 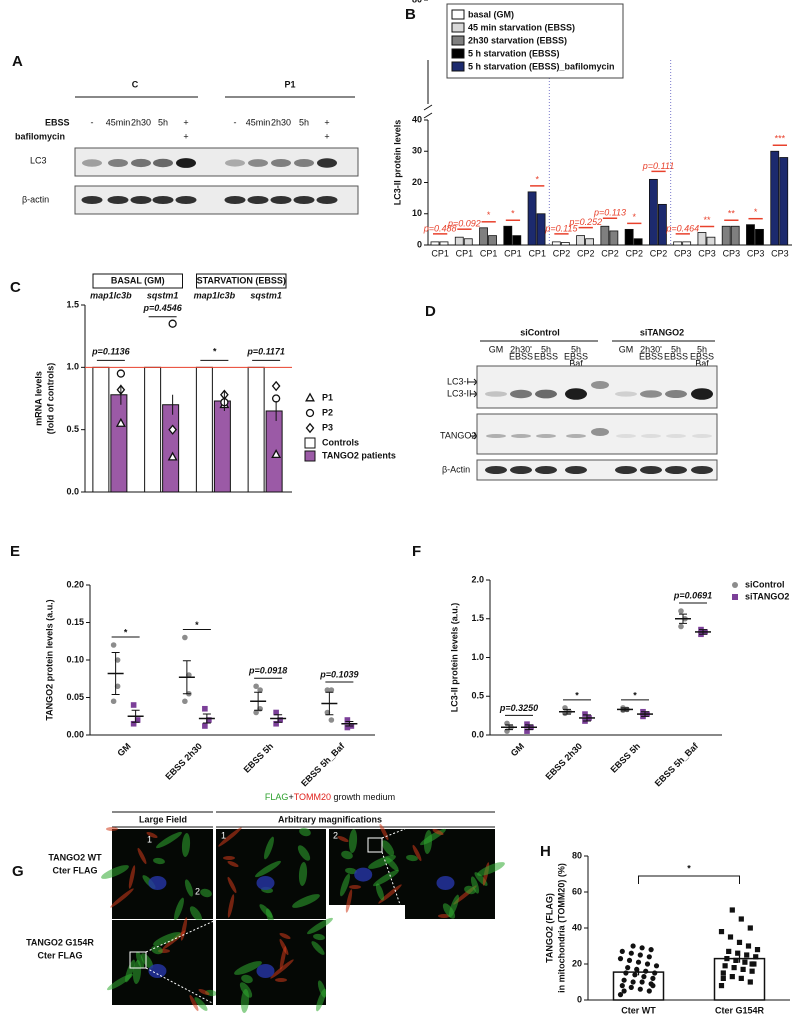 I want to click on y-tick-label: 0.15, so click(x=75, y=622).